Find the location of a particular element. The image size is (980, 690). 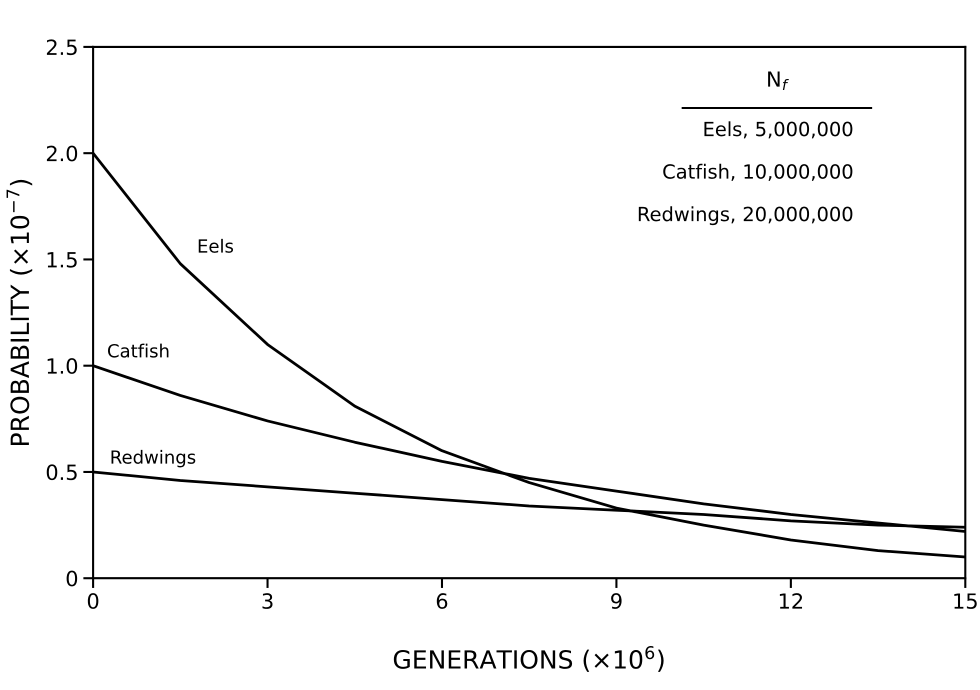

y-tick-label: 2.0 is located at coordinates (62, 154).